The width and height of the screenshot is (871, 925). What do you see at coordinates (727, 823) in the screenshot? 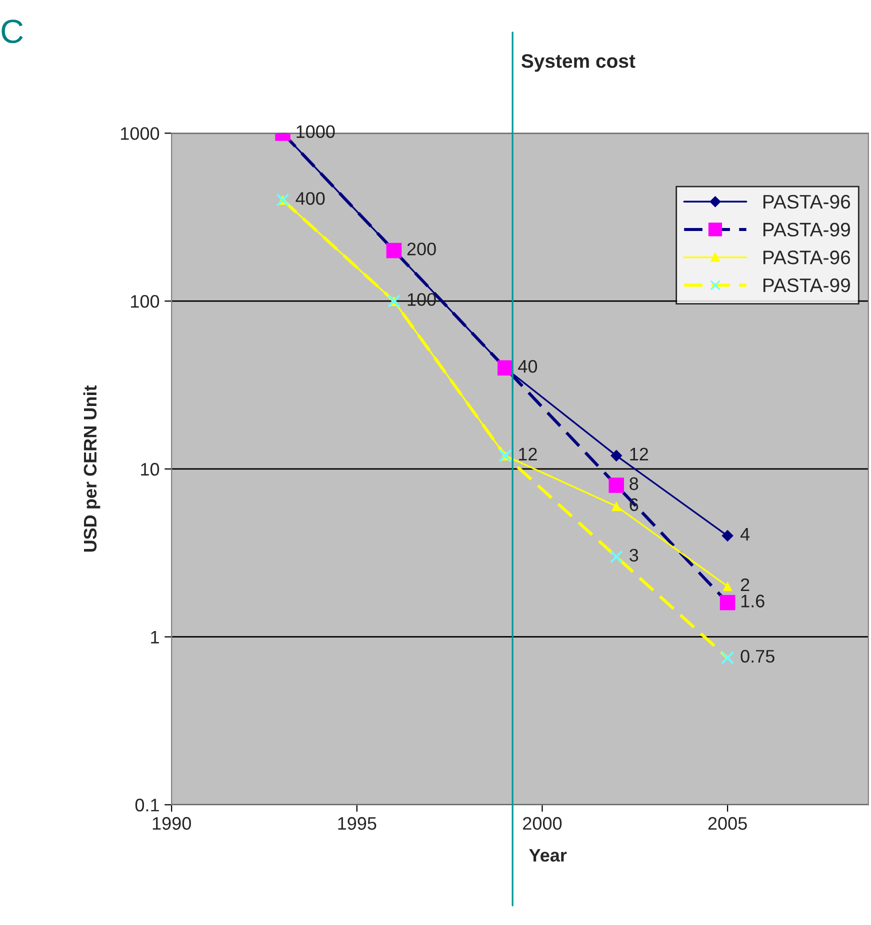
I see `x-tick-label: 2005` at bounding box center [727, 823].